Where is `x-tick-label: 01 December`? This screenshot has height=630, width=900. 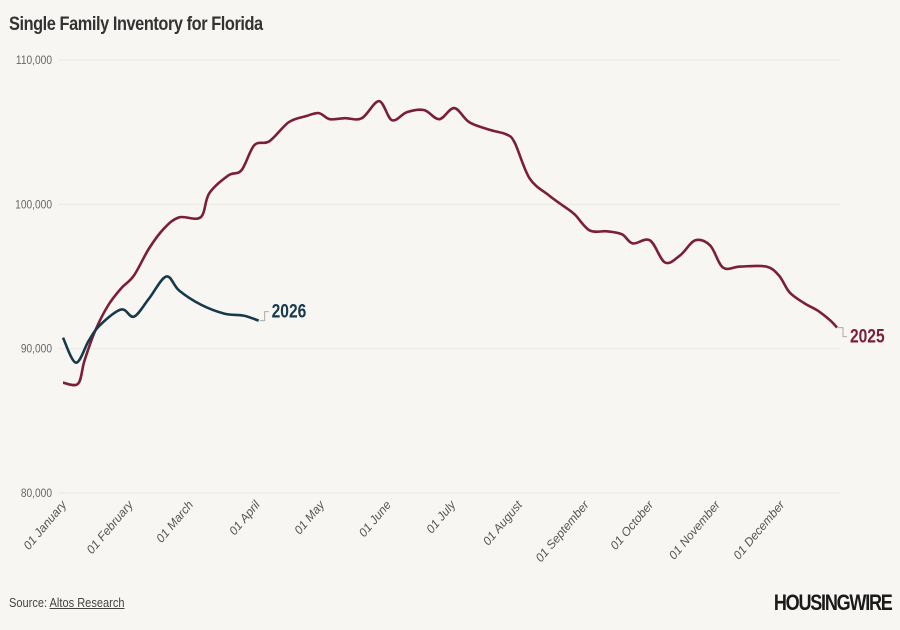
x-tick-label: 01 December is located at coordinates (759, 529).